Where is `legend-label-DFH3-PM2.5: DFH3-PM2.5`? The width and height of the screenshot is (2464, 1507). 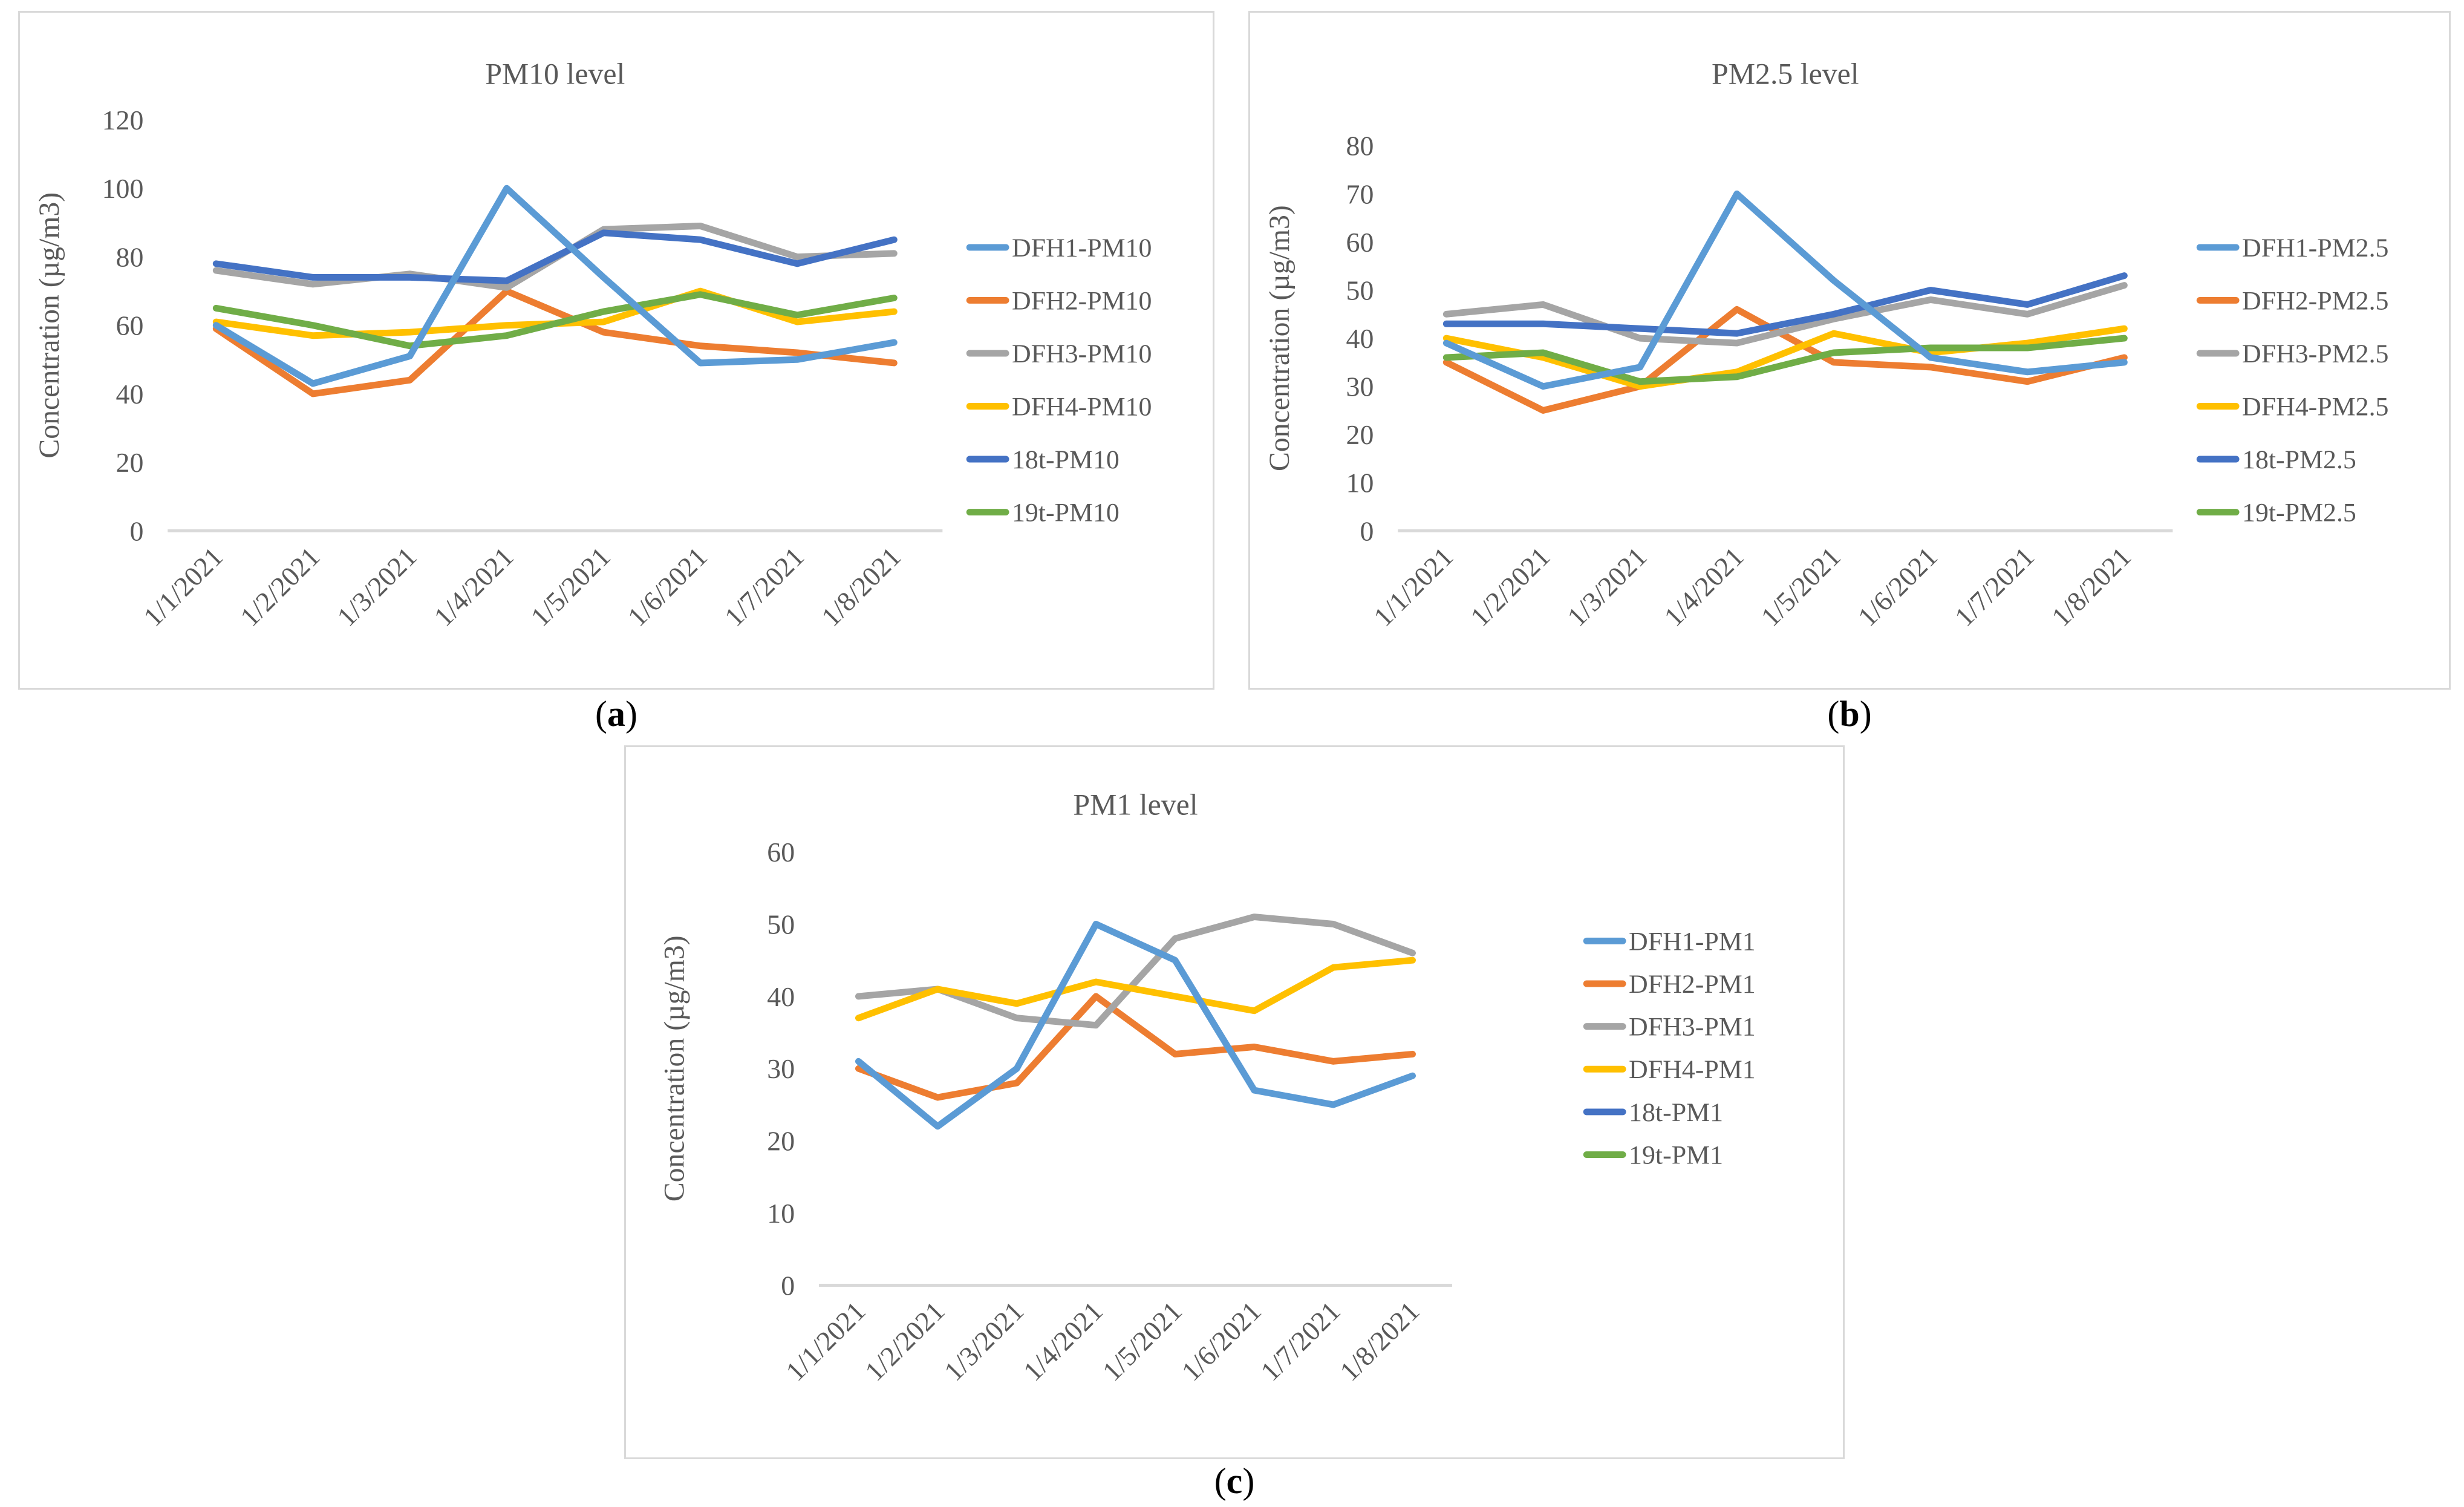 legend-label-DFH3-PM2.5: DFH3-PM2.5 is located at coordinates (2315, 354).